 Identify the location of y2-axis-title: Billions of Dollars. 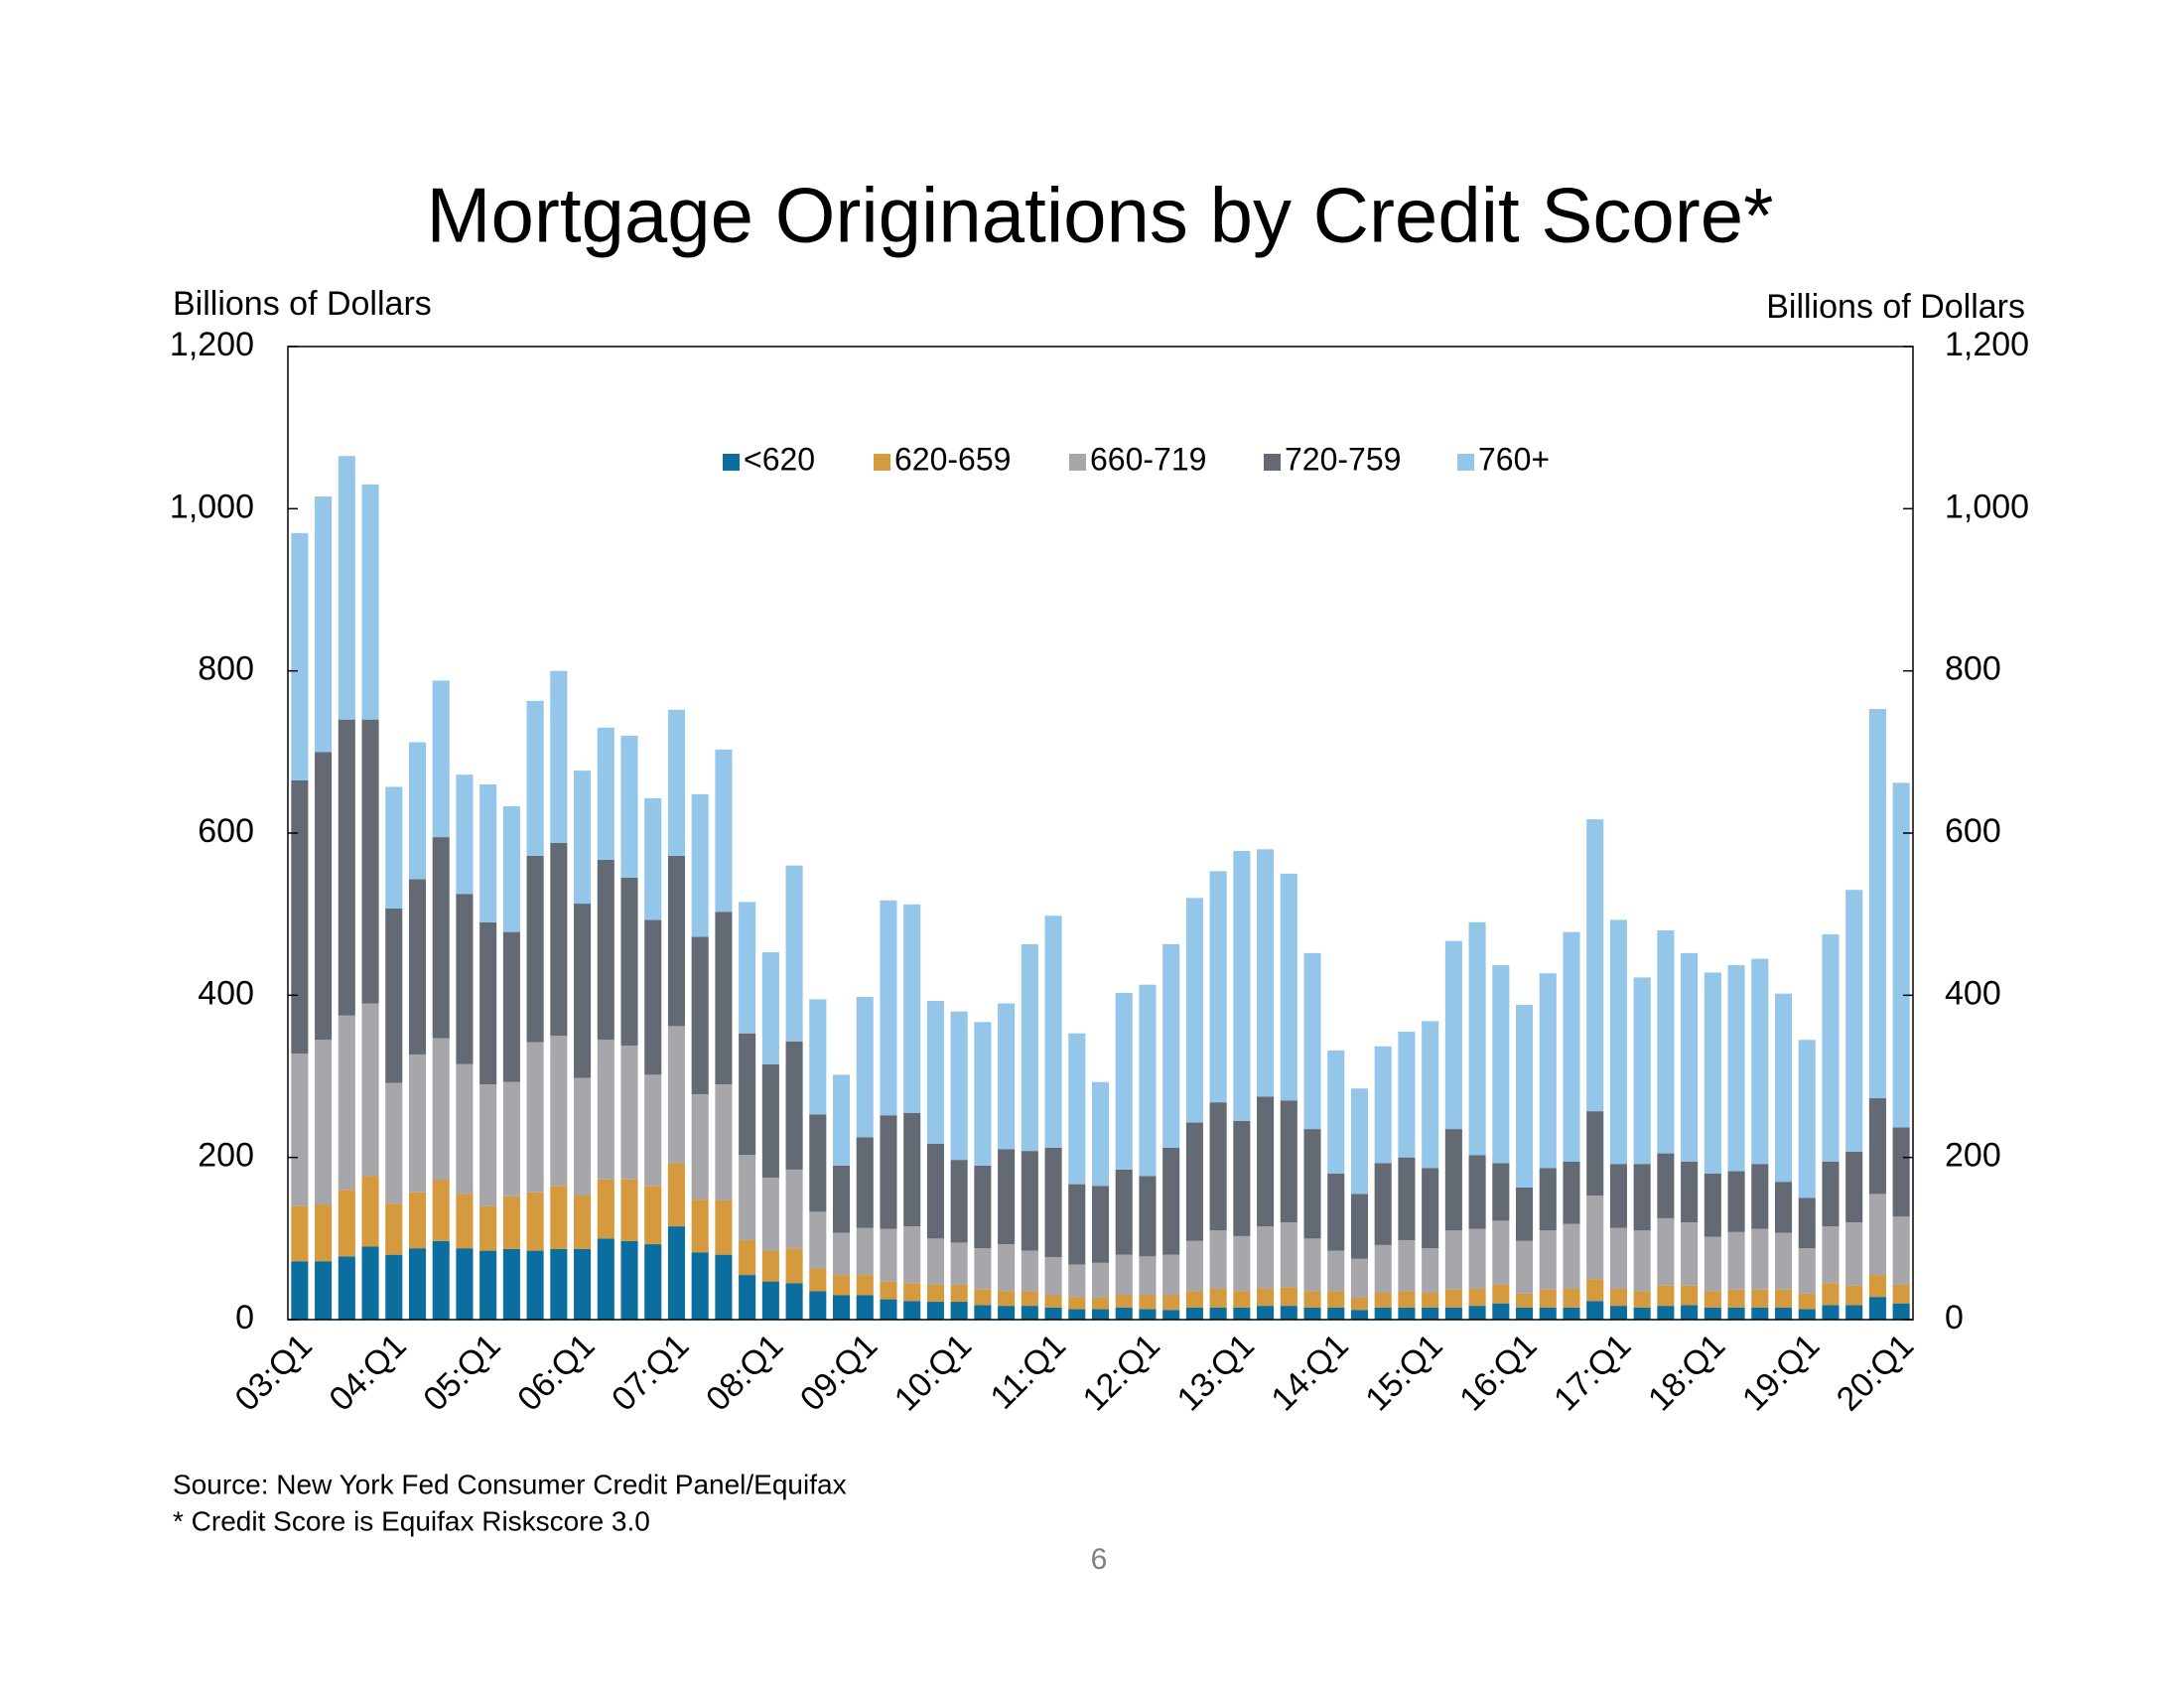
(1895, 307).